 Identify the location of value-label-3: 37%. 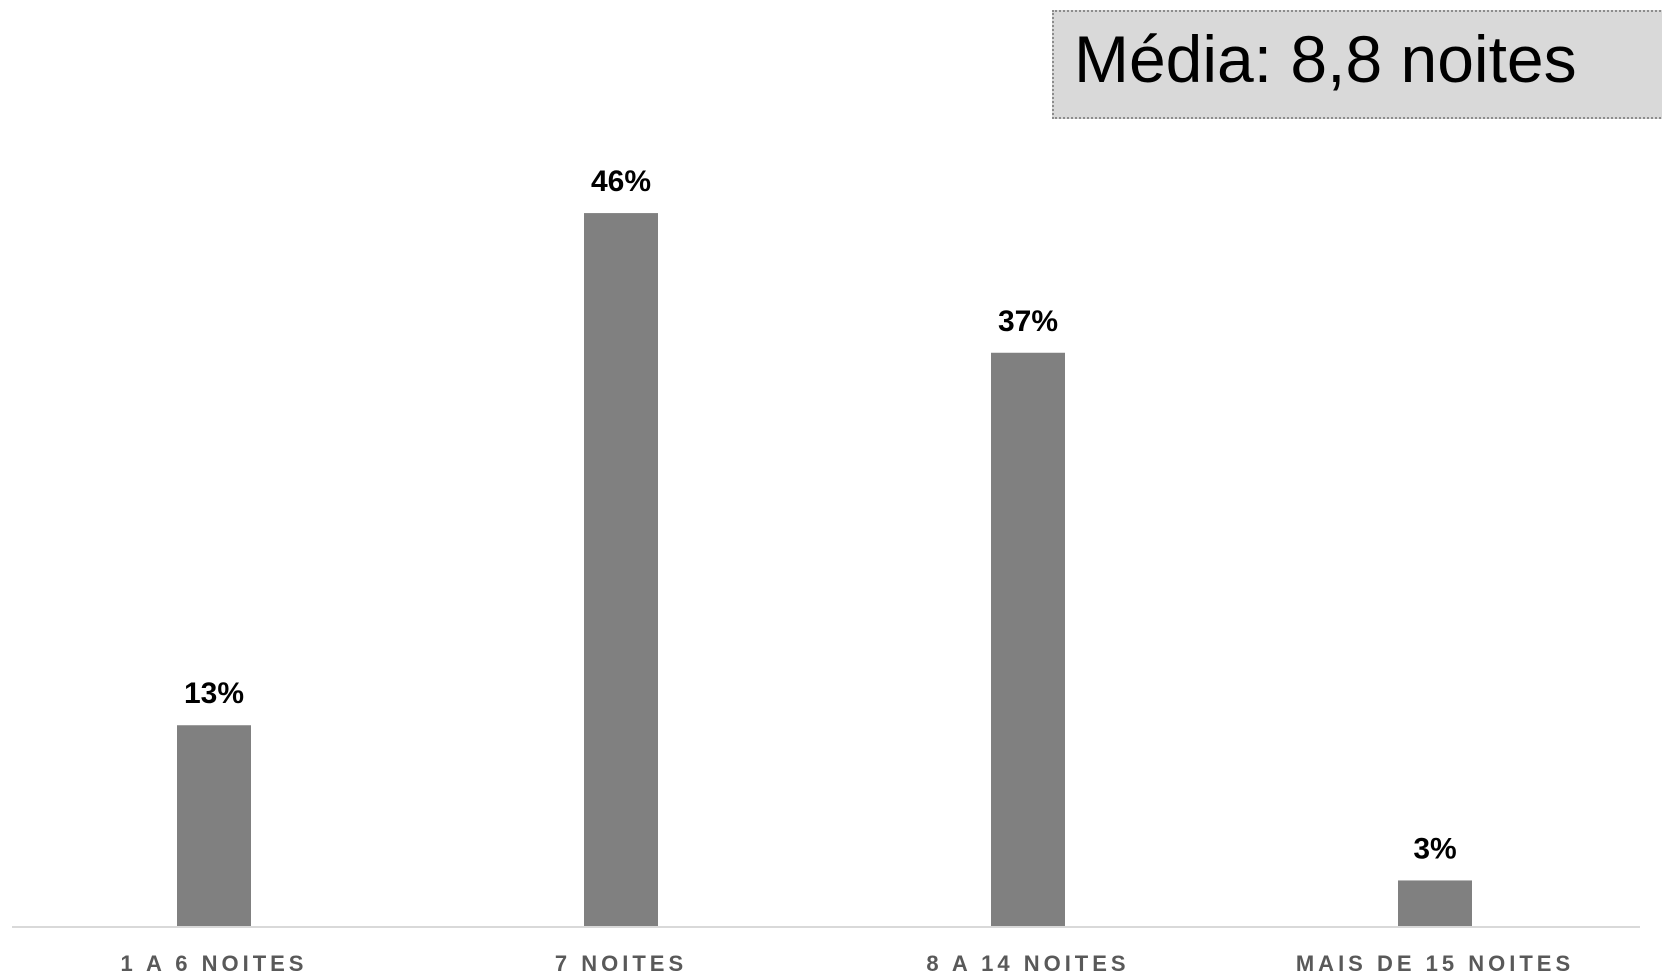
(1028, 321).